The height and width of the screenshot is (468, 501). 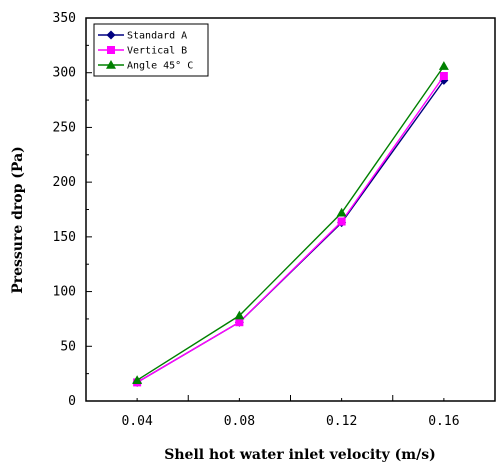 What do you see at coordinates (157, 51) in the screenshot?
I see `legend-label: Vertical B` at bounding box center [157, 51].